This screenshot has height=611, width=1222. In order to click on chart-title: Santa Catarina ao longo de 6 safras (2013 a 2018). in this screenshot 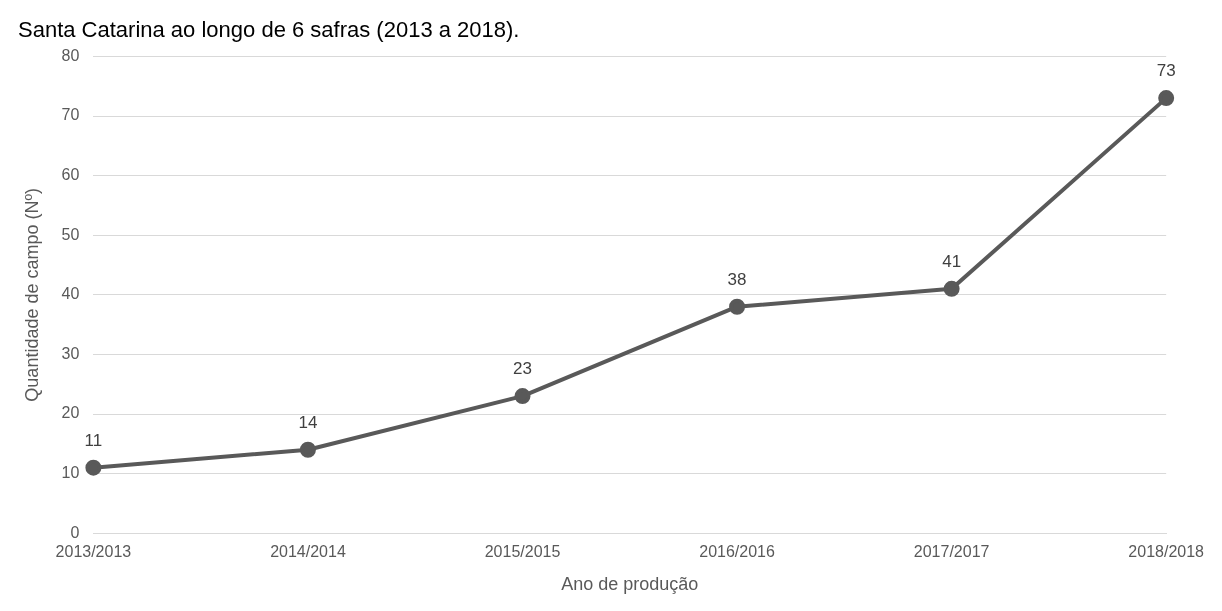, I will do `click(269, 30)`.